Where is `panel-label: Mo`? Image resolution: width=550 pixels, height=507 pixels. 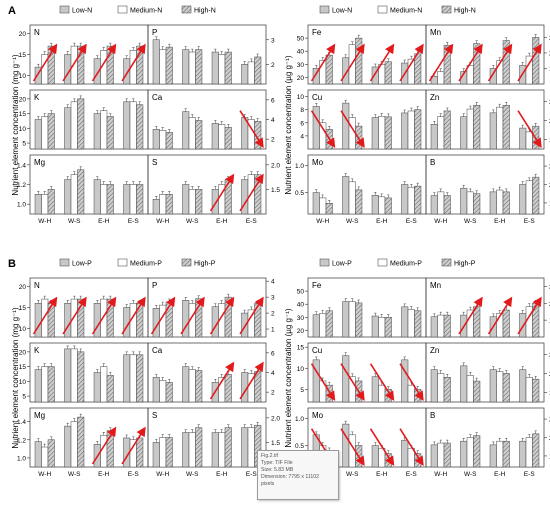
panel-label: Mo is located at coordinates (318, 415).